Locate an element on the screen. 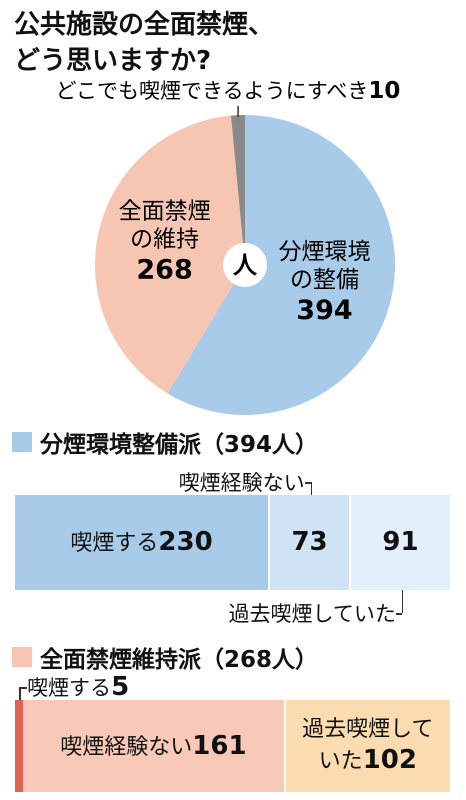 Image resolution: width=466 pixels, height=800 pixels. title-line: どう思いますか? is located at coordinates (113, 61).